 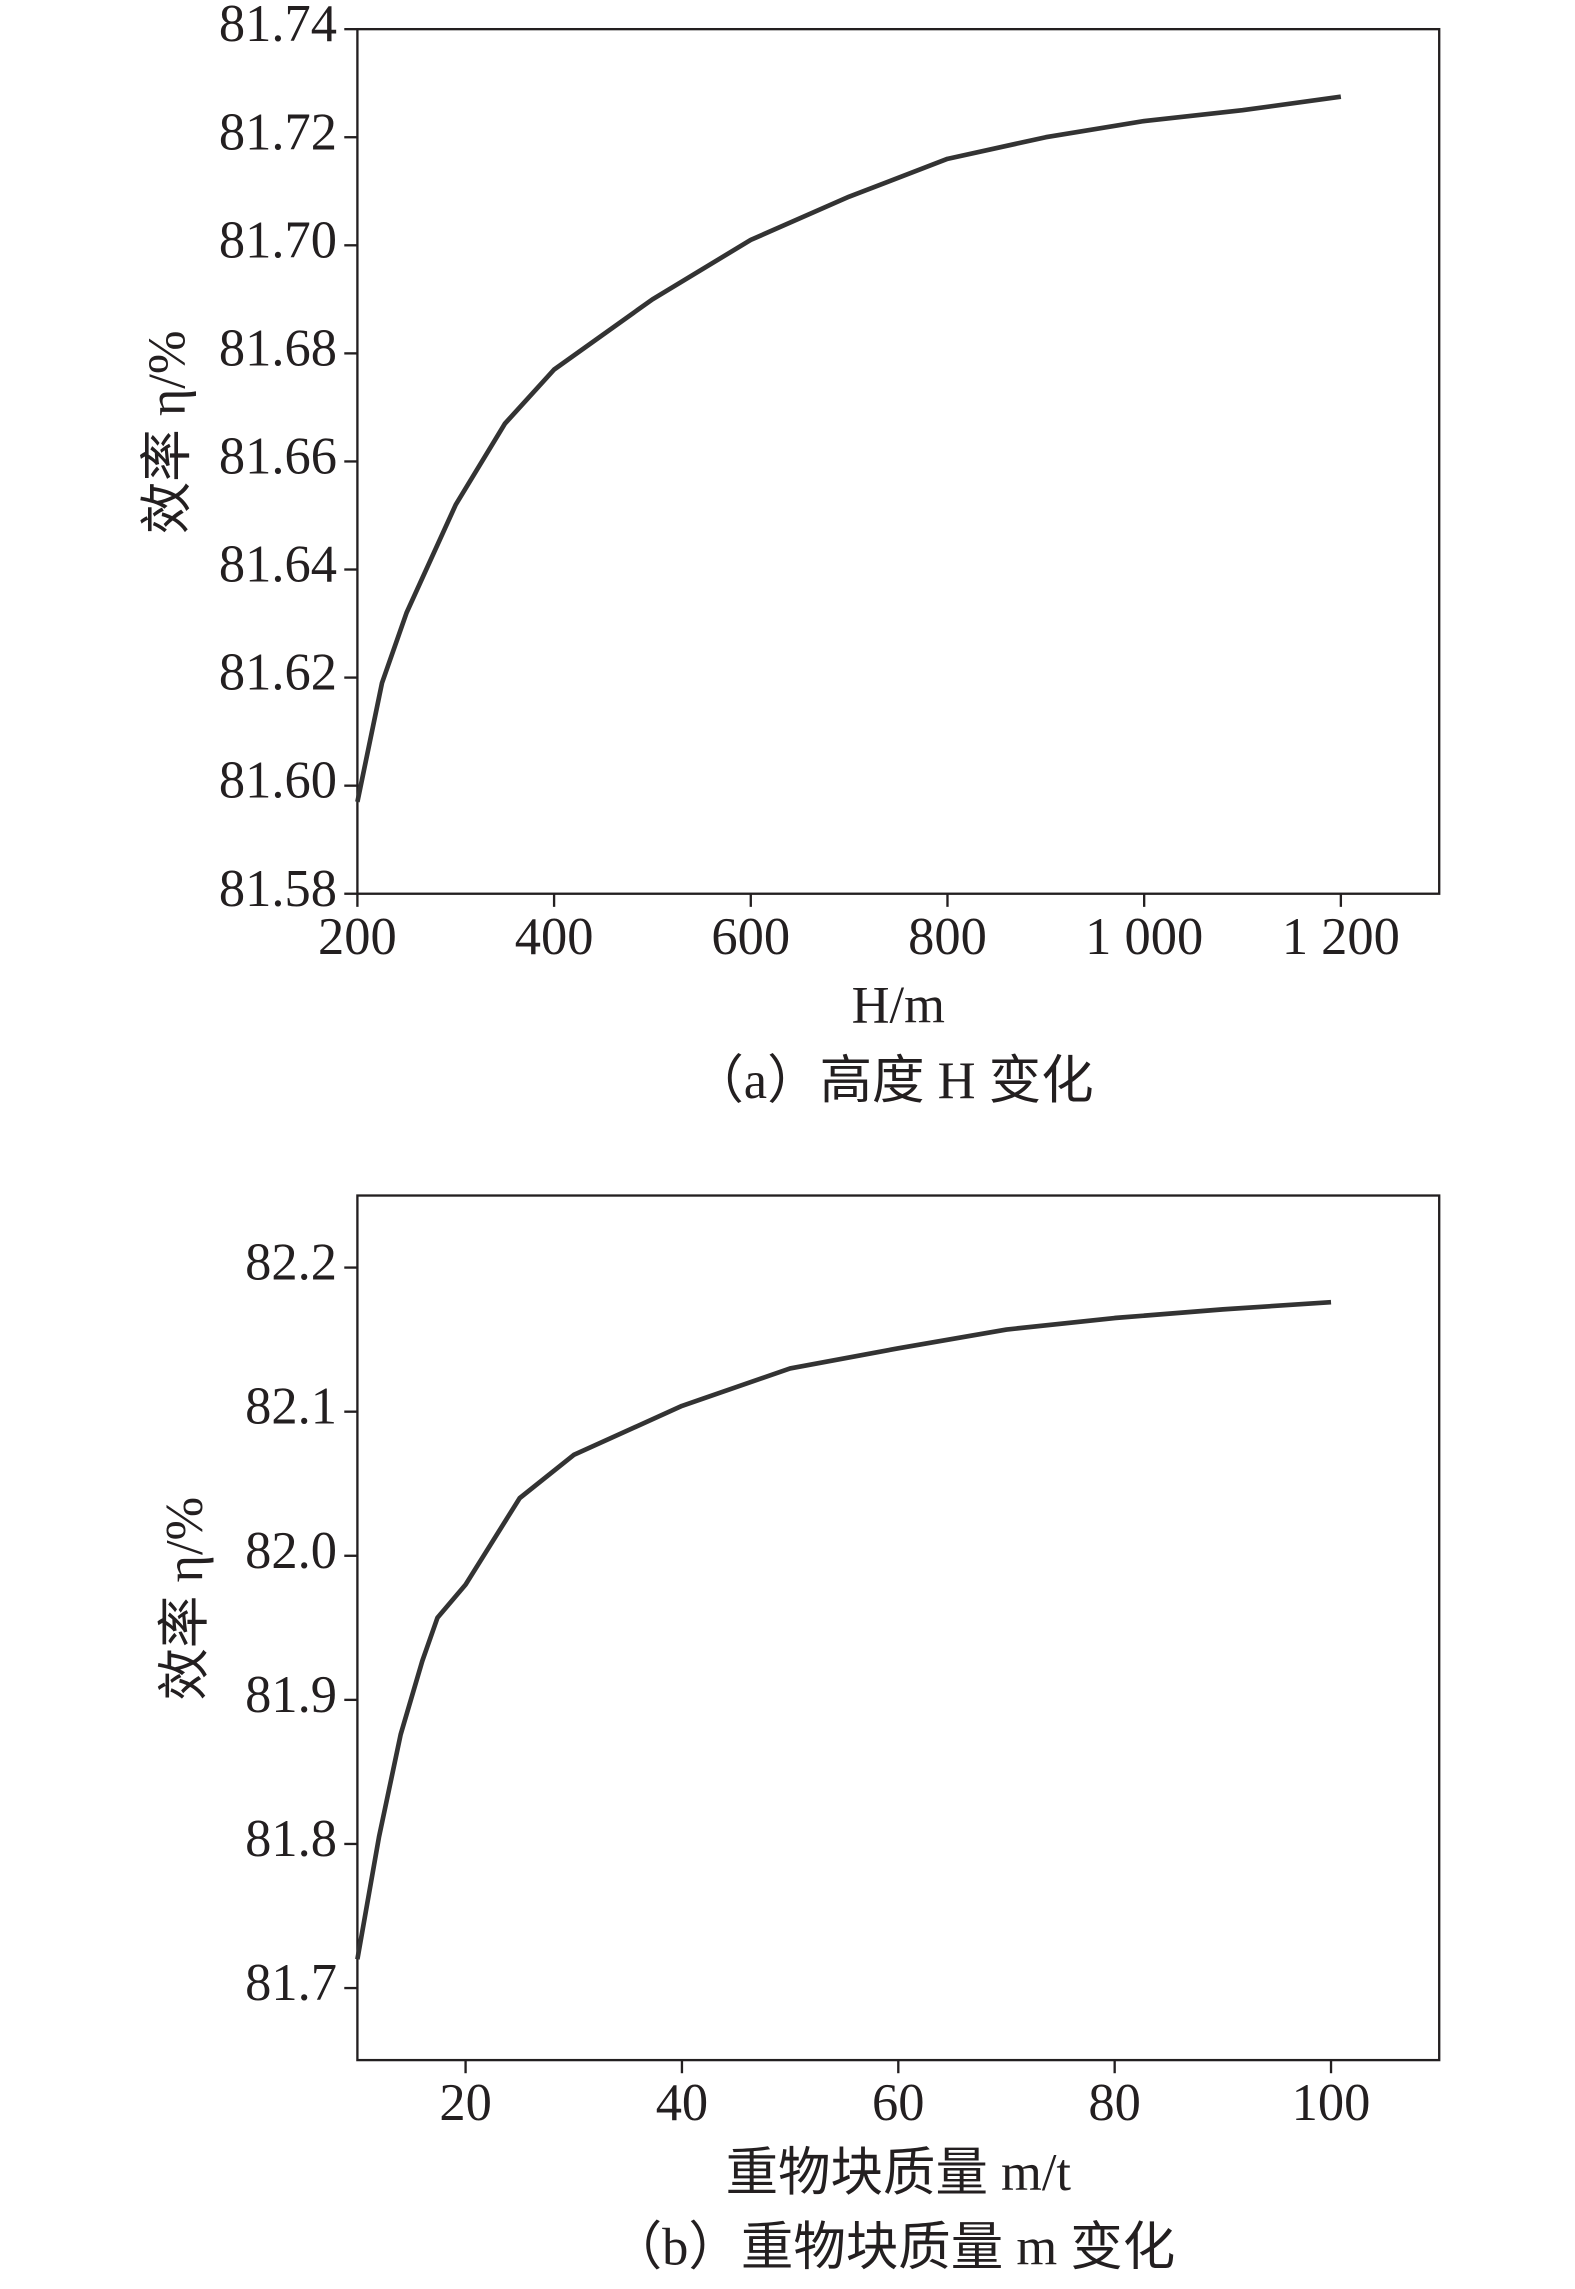 I want to click on y-tick-label: 82.2, so click(x=291, y=1263).